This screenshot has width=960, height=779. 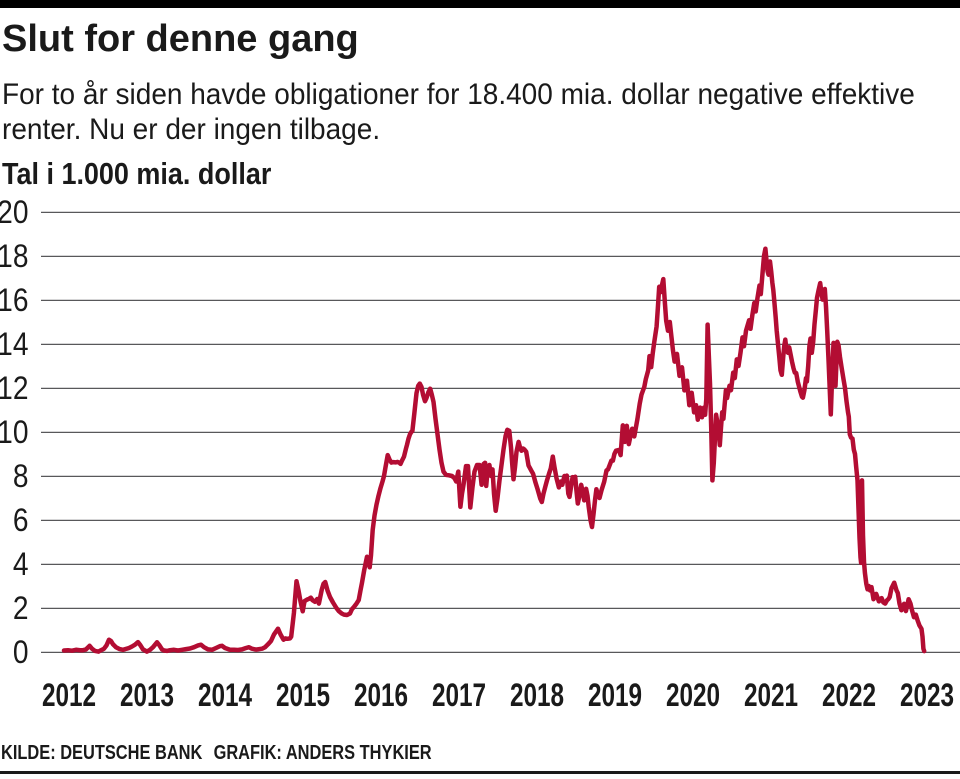 I want to click on svg-text: 20, so click(x=14, y=212).